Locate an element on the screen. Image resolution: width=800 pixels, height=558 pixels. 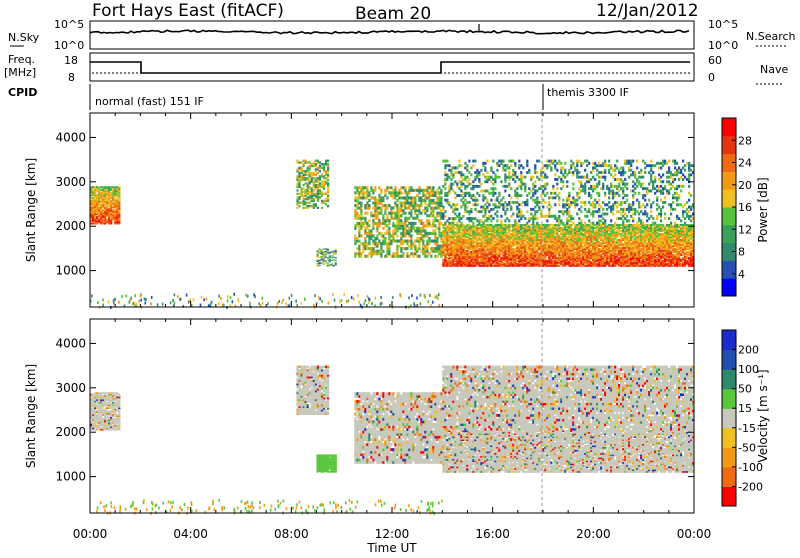
freq-unit: [MHz] is located at coordinates (20, 72).